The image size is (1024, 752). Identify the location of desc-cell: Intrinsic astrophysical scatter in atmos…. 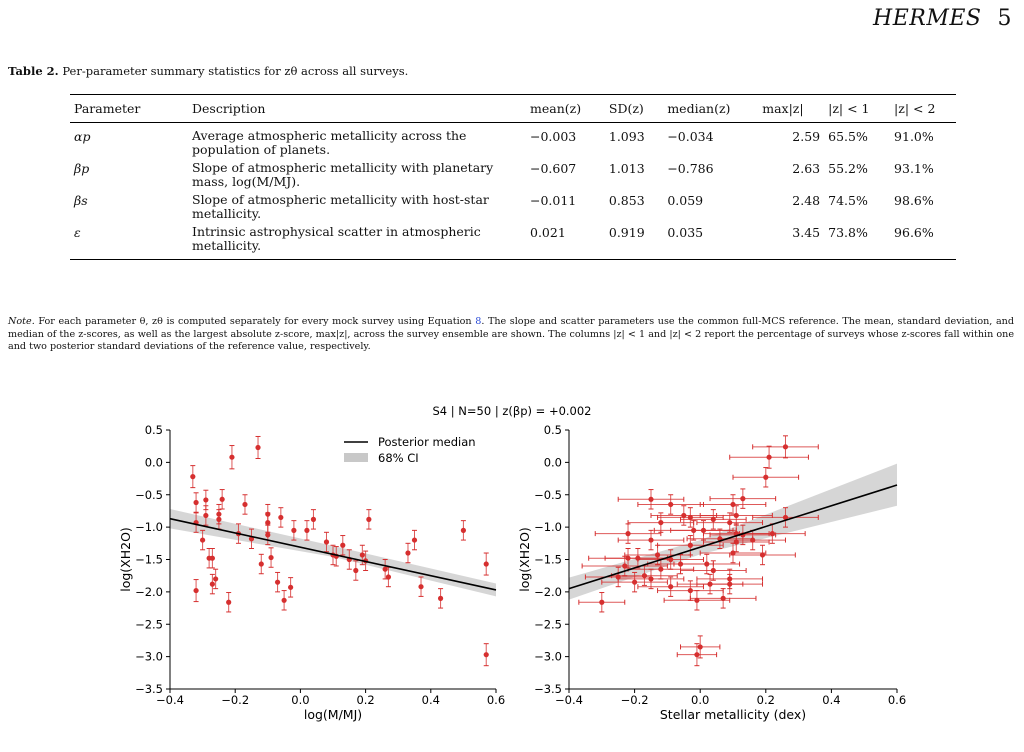
(357, 241).